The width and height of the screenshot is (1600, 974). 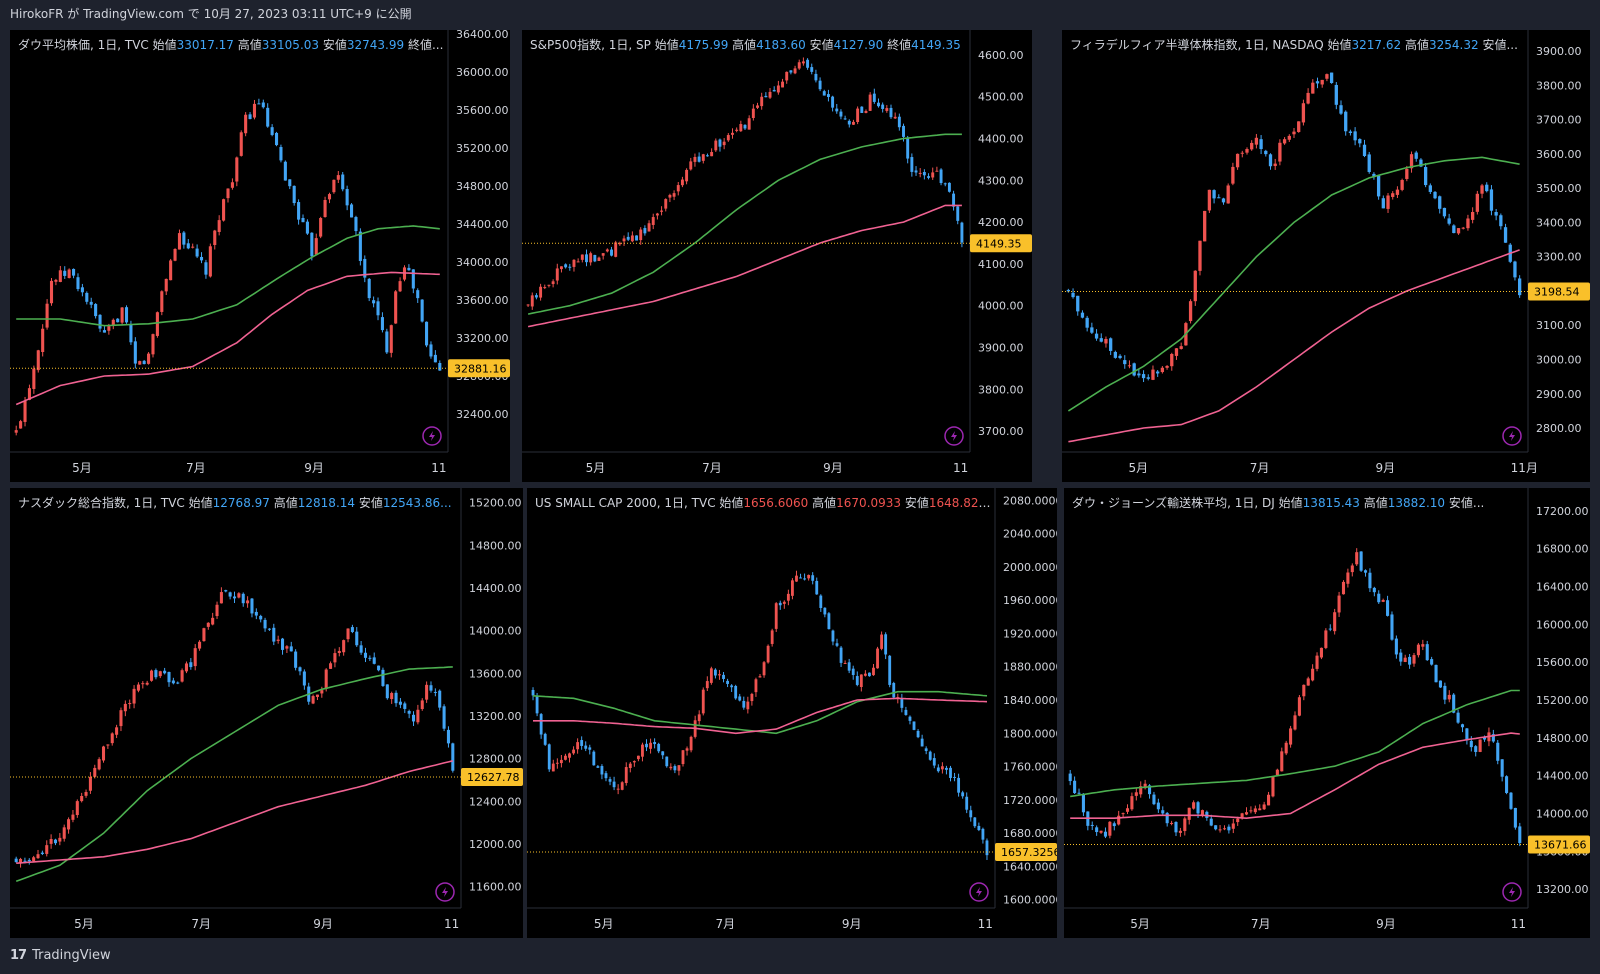 I want to click on y-tick-label: 3100.00, so click(x=1559, y=325).